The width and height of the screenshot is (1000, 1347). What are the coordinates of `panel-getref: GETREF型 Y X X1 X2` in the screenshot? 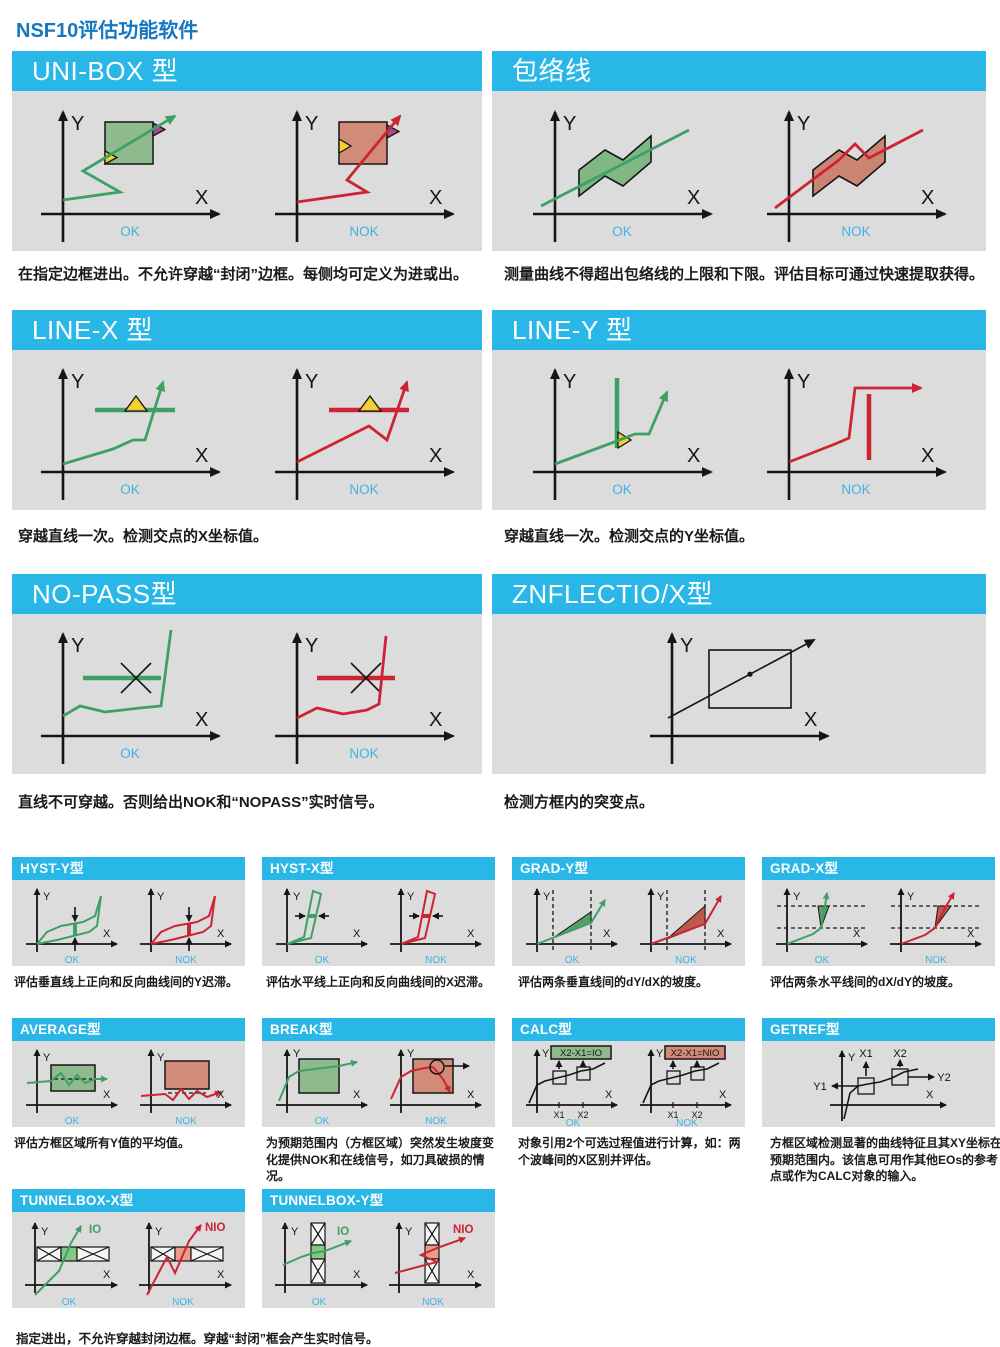 It's located at (878, 1073).